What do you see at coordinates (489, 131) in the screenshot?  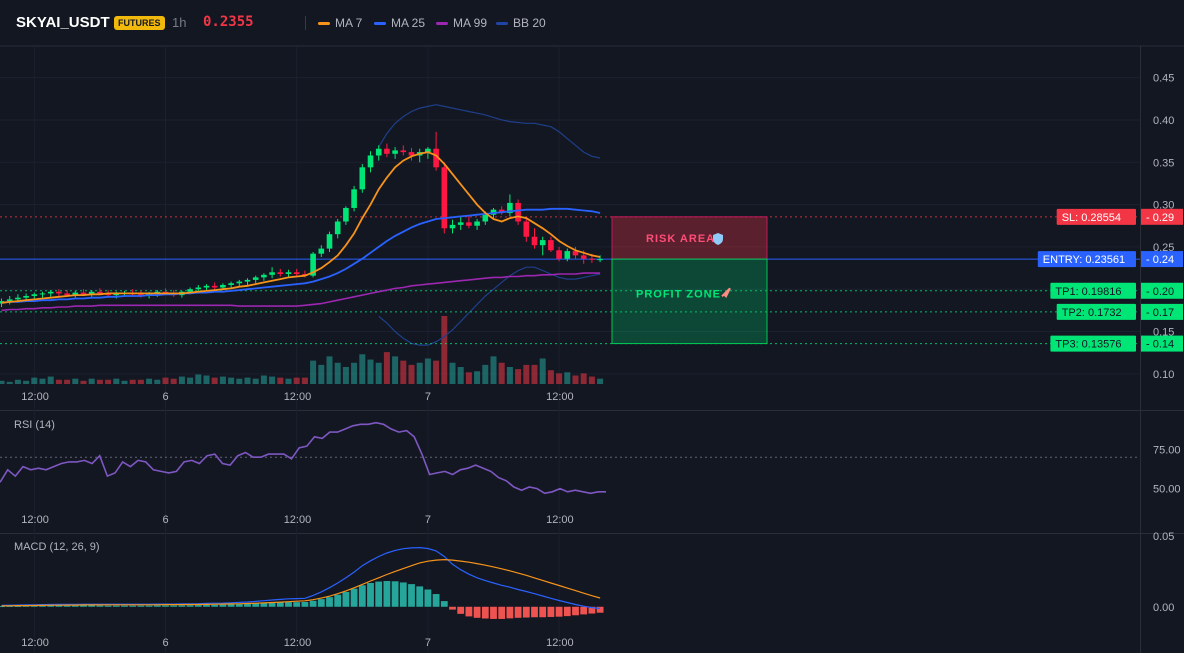 I see `bb-upper-line` at bounding box center [489, 131].